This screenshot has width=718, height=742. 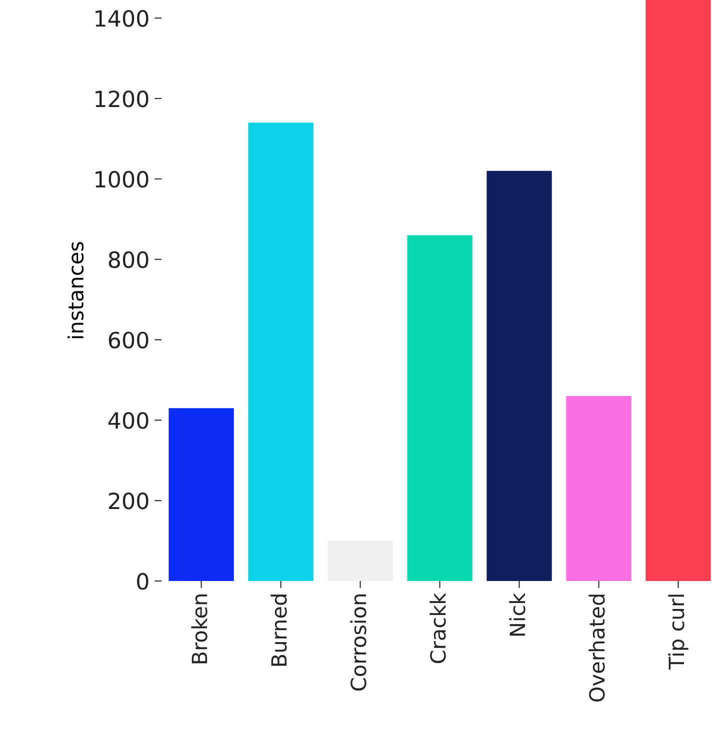 What do you see at coordinates (75, 290) in the screenshot?
I see `y-axis-title: instances` at bounding box center [75, 290].